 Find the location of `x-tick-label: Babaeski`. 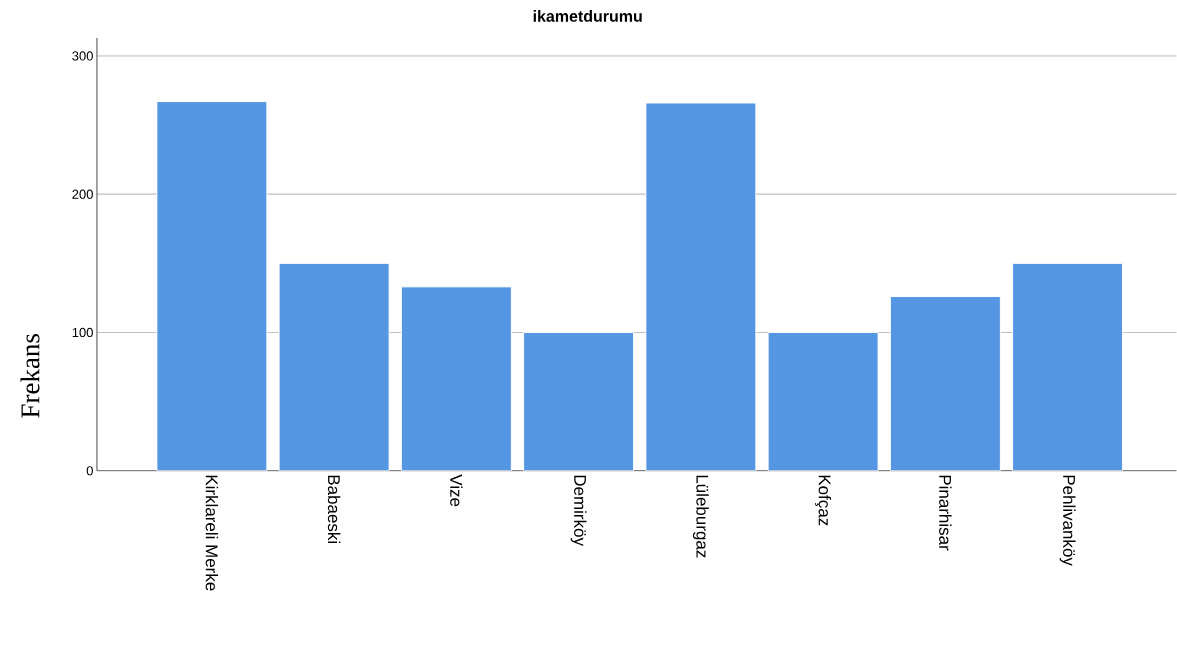

x-tick-label: Babaeski is located at coordinates (334, 509).